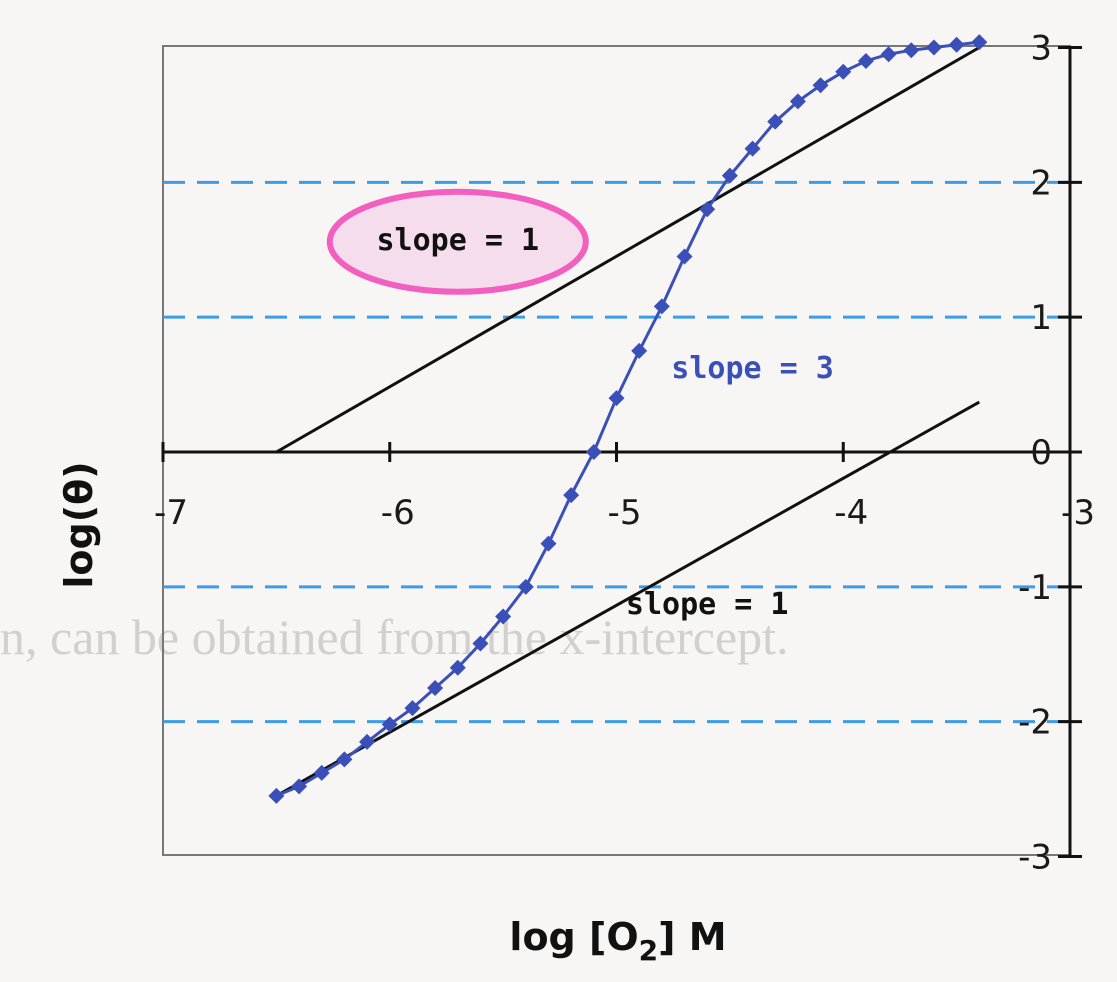 The width and height of the screenshot is (1117, 982). What do you see at coordinates (1035, 588) in the screenshot?
I see `y-tick-label: -1` at bounding box center [1035, 588].